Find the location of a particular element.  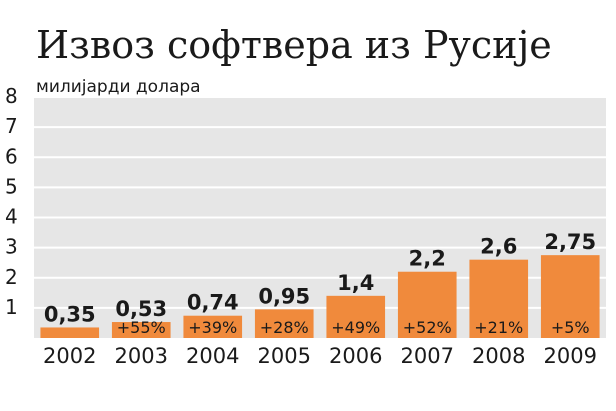

data-label: 2,75 is located at coordinates (570, 242).